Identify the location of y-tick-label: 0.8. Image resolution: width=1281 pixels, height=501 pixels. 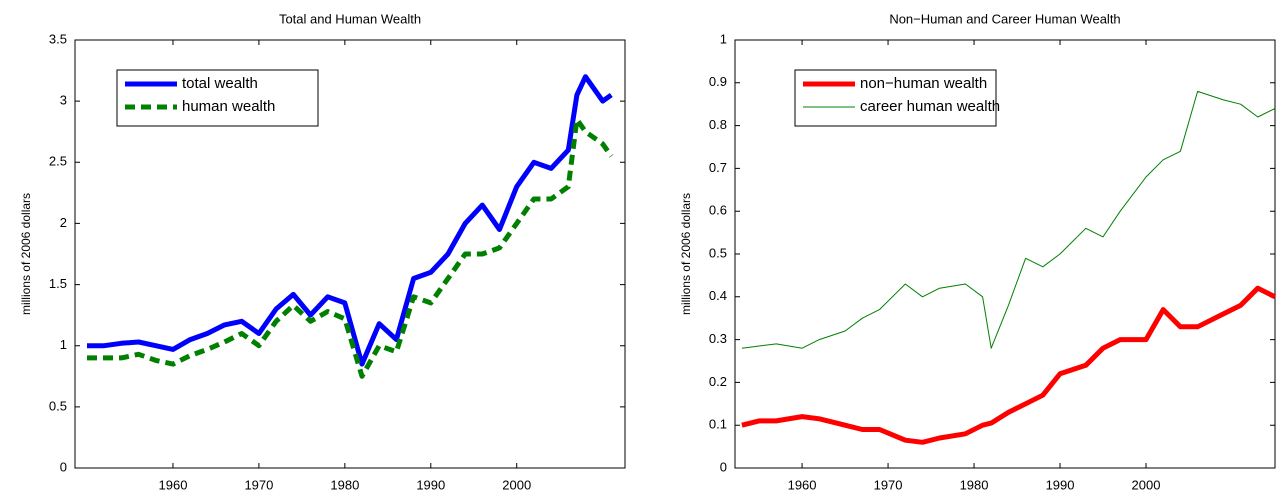
(718, 124).